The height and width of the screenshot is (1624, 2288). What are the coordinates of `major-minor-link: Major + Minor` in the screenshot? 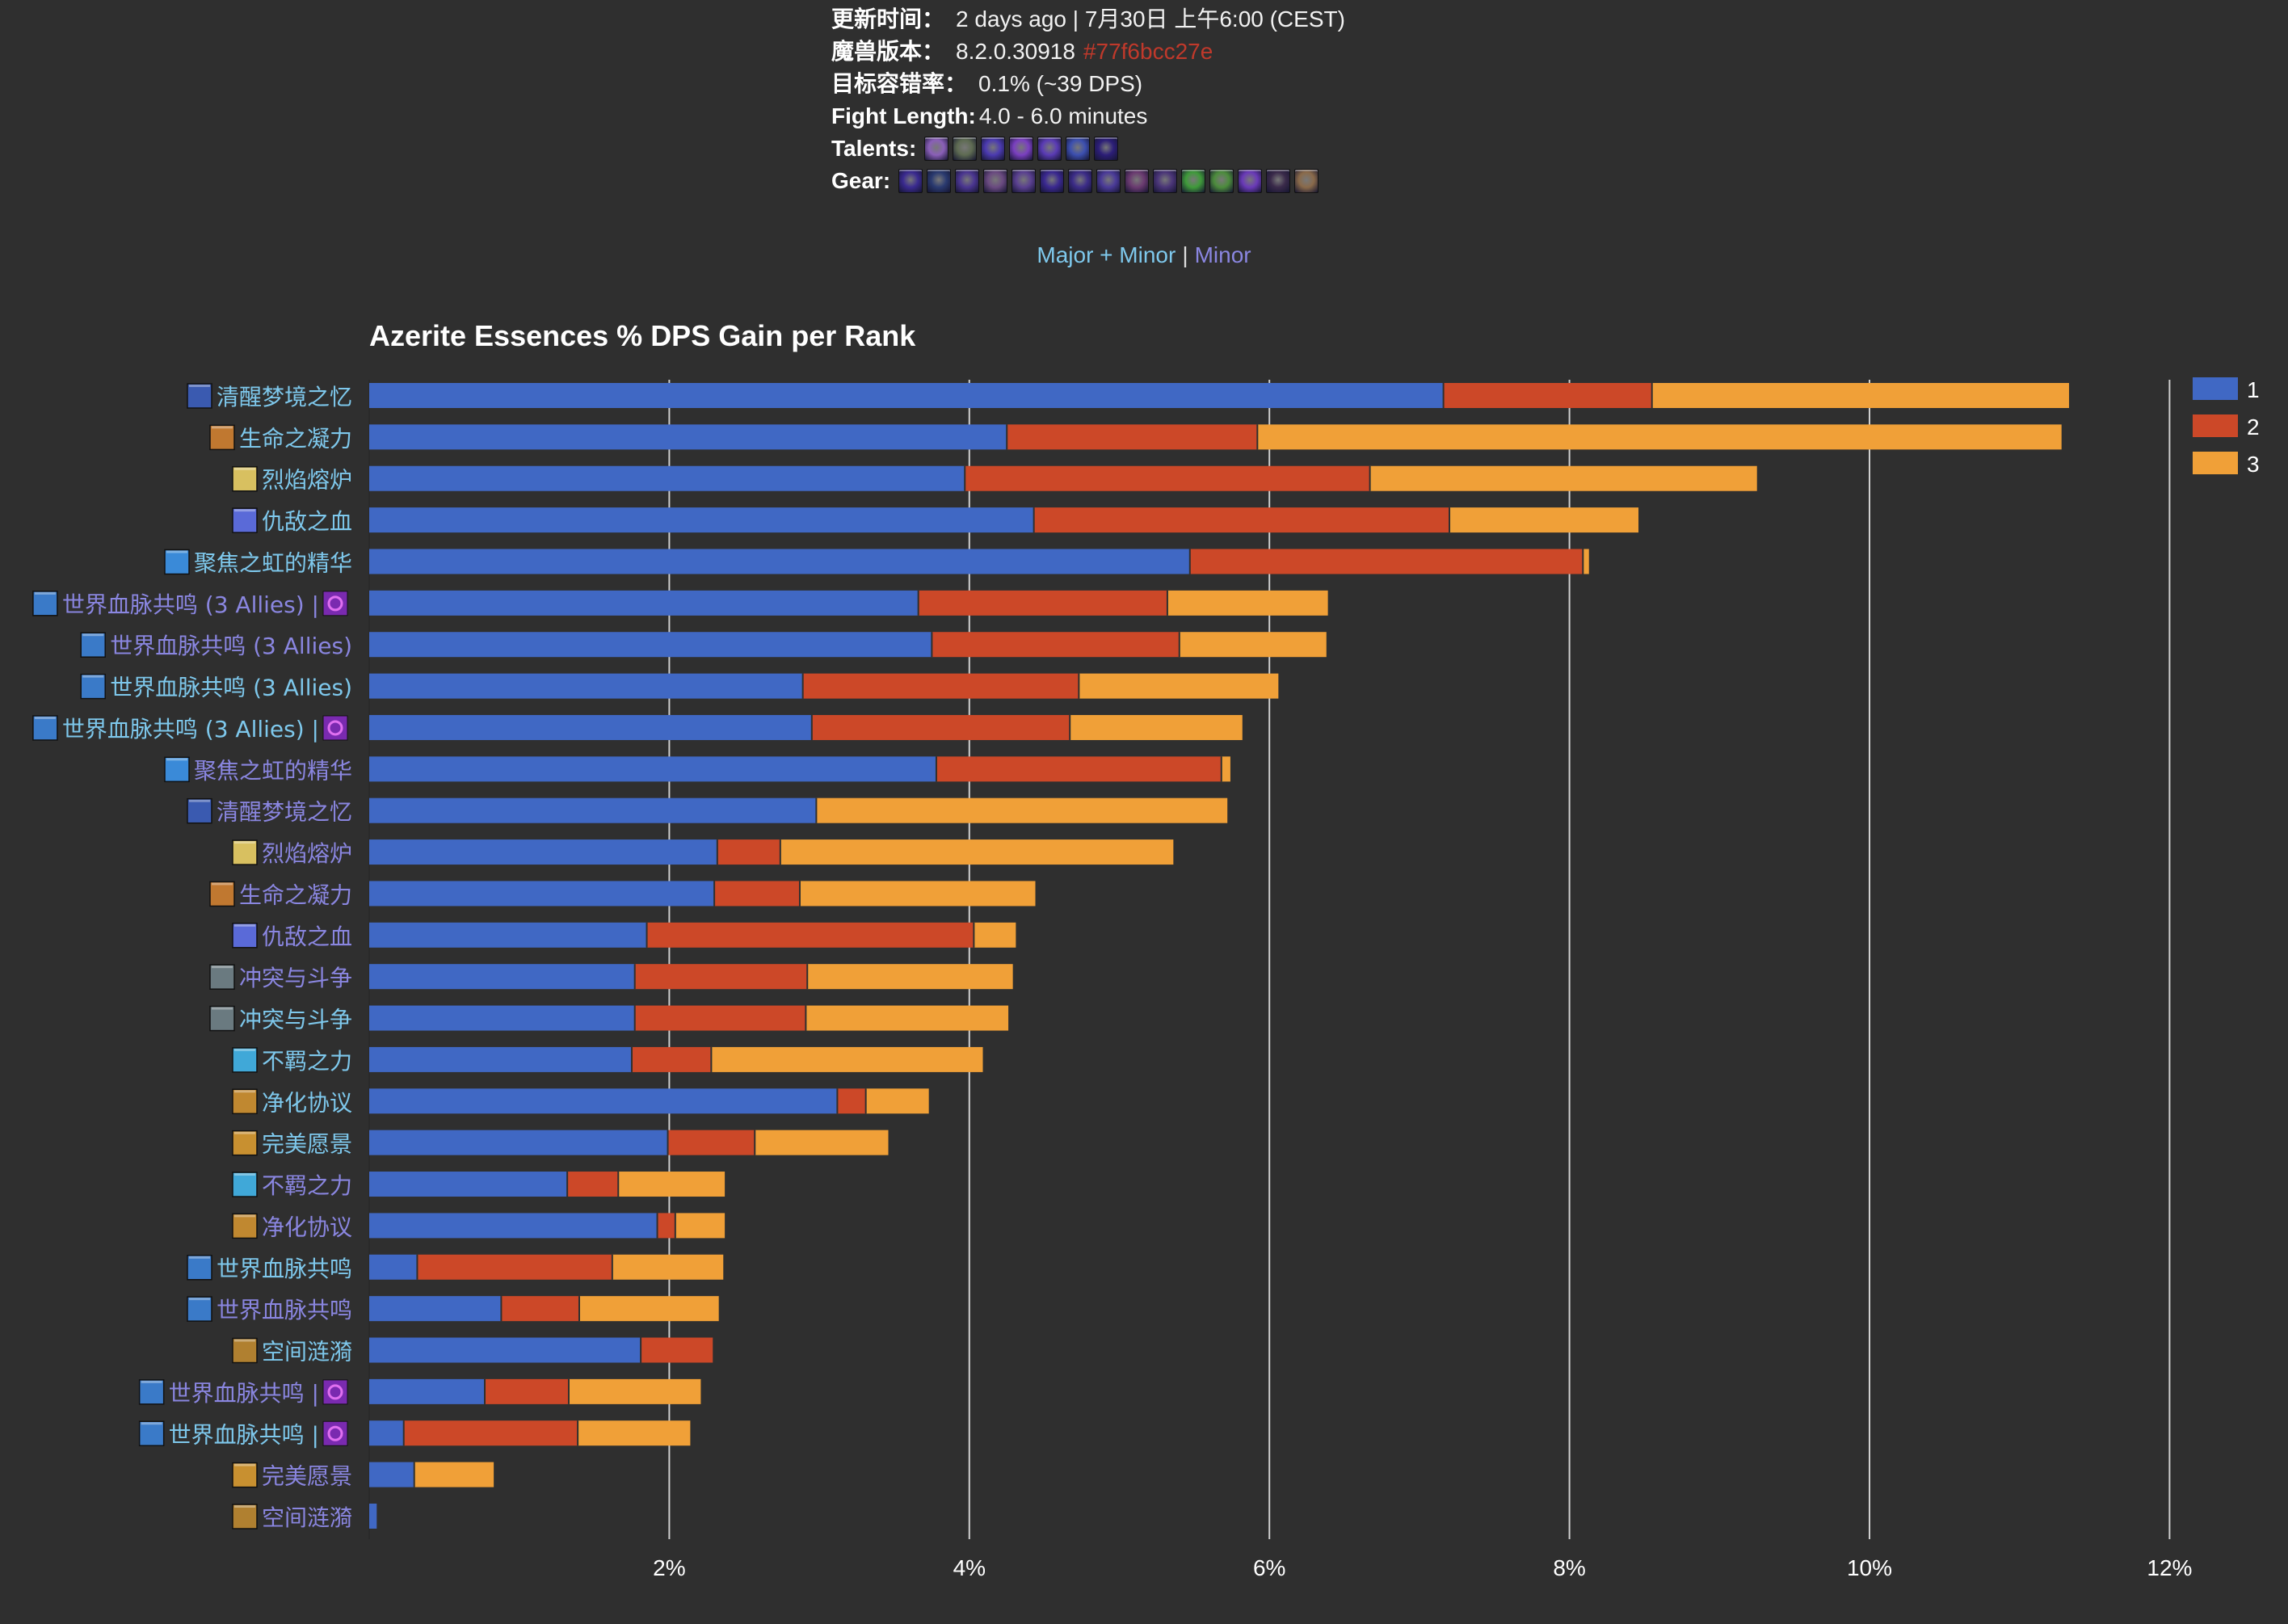 It's located at (1106, 254).